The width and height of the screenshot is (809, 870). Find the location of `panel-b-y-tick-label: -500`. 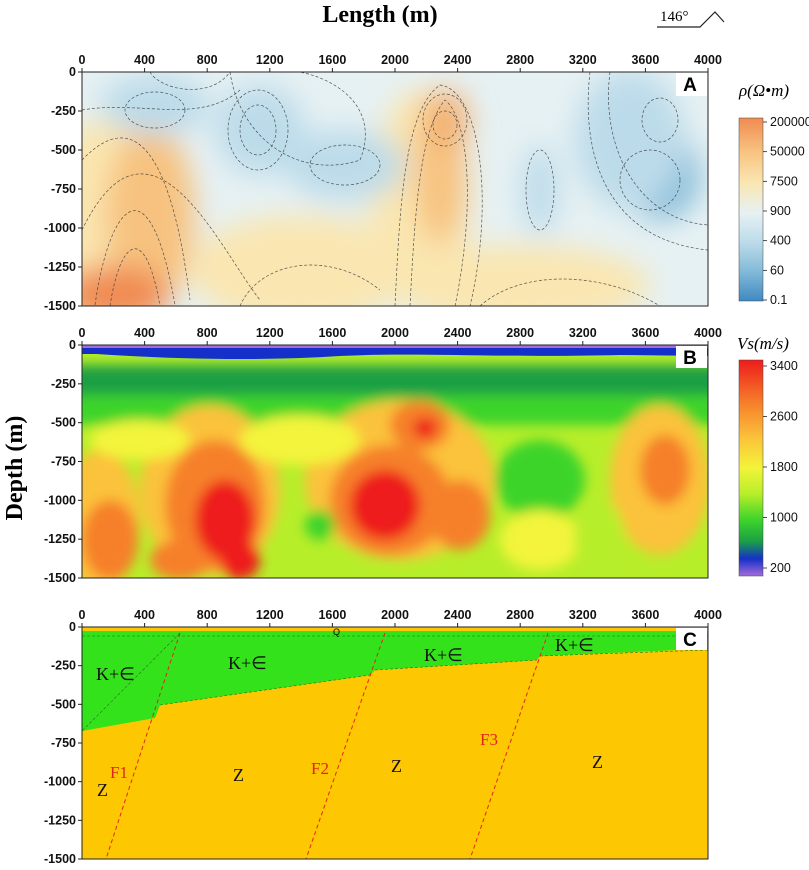

panel-b-y-tick-label: -500 is located at coordinates (63, 423).